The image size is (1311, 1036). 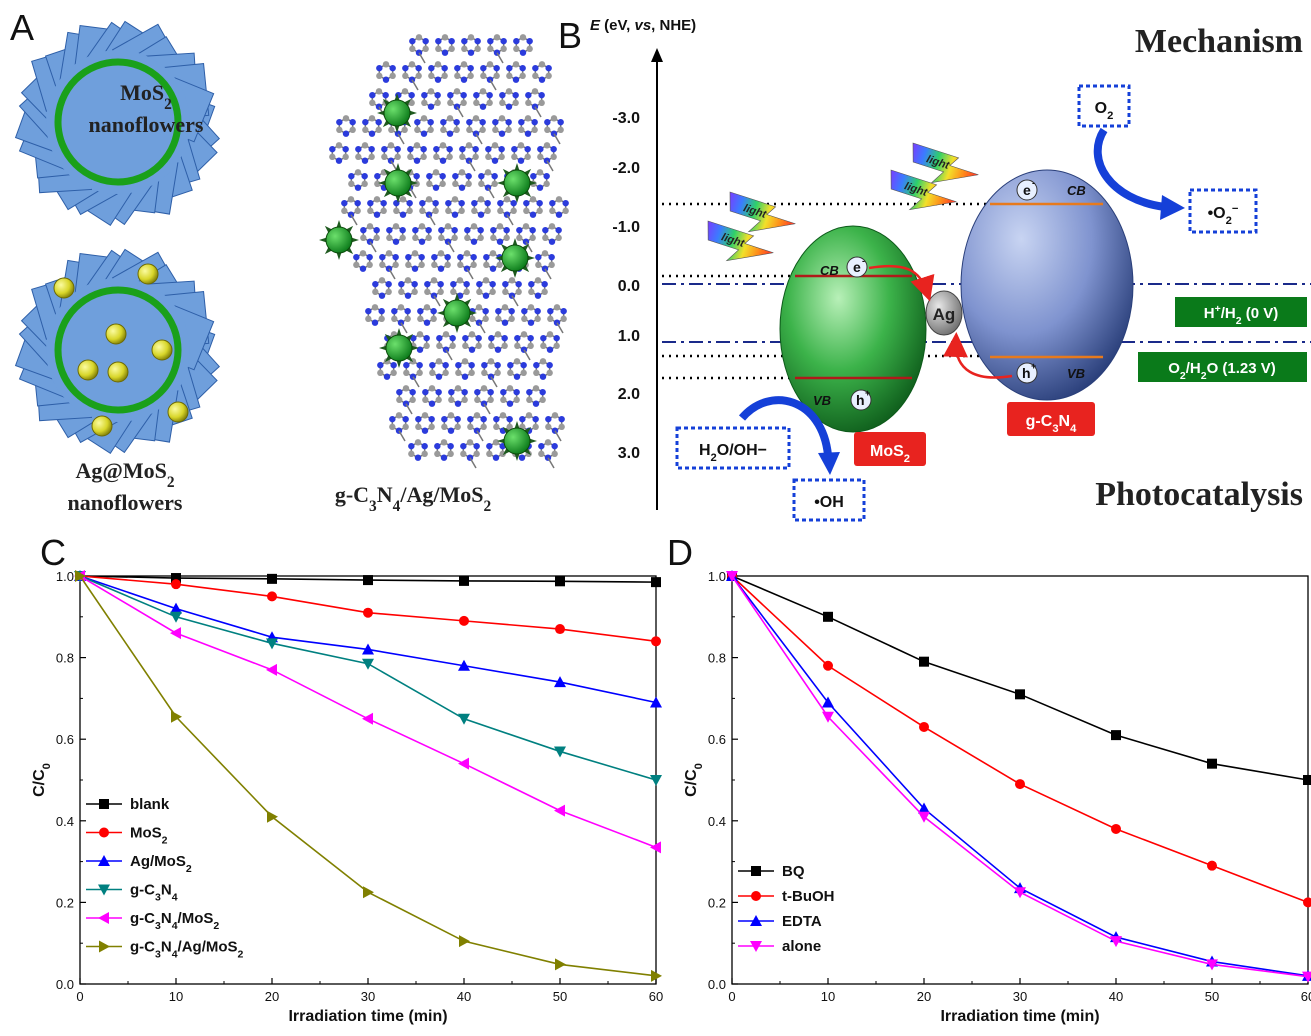 What do you see at coordinates (1212, 996) in the screenshot?
I see `x-tick-label: 50` at bounding box center [1212, 996].